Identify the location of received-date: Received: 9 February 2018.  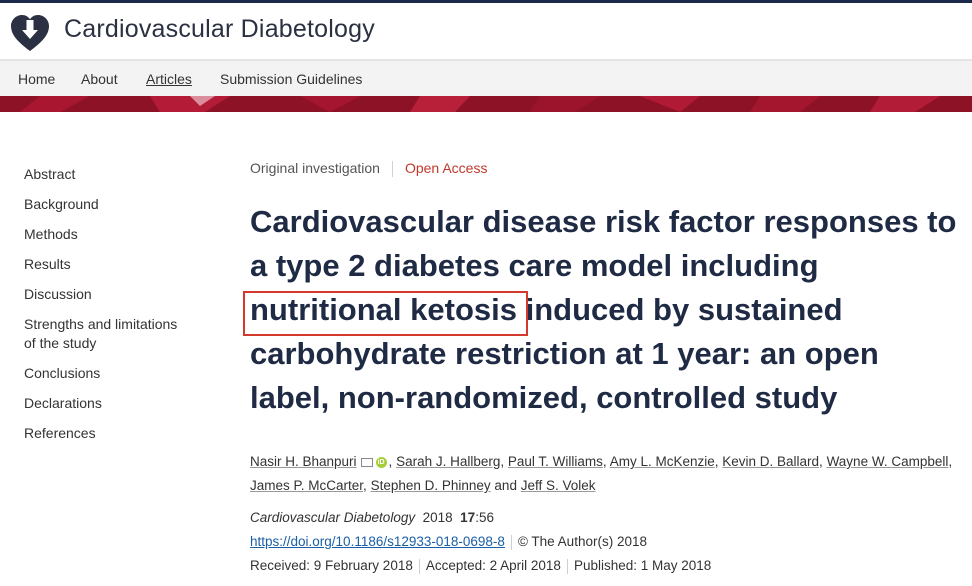
(331, 565).